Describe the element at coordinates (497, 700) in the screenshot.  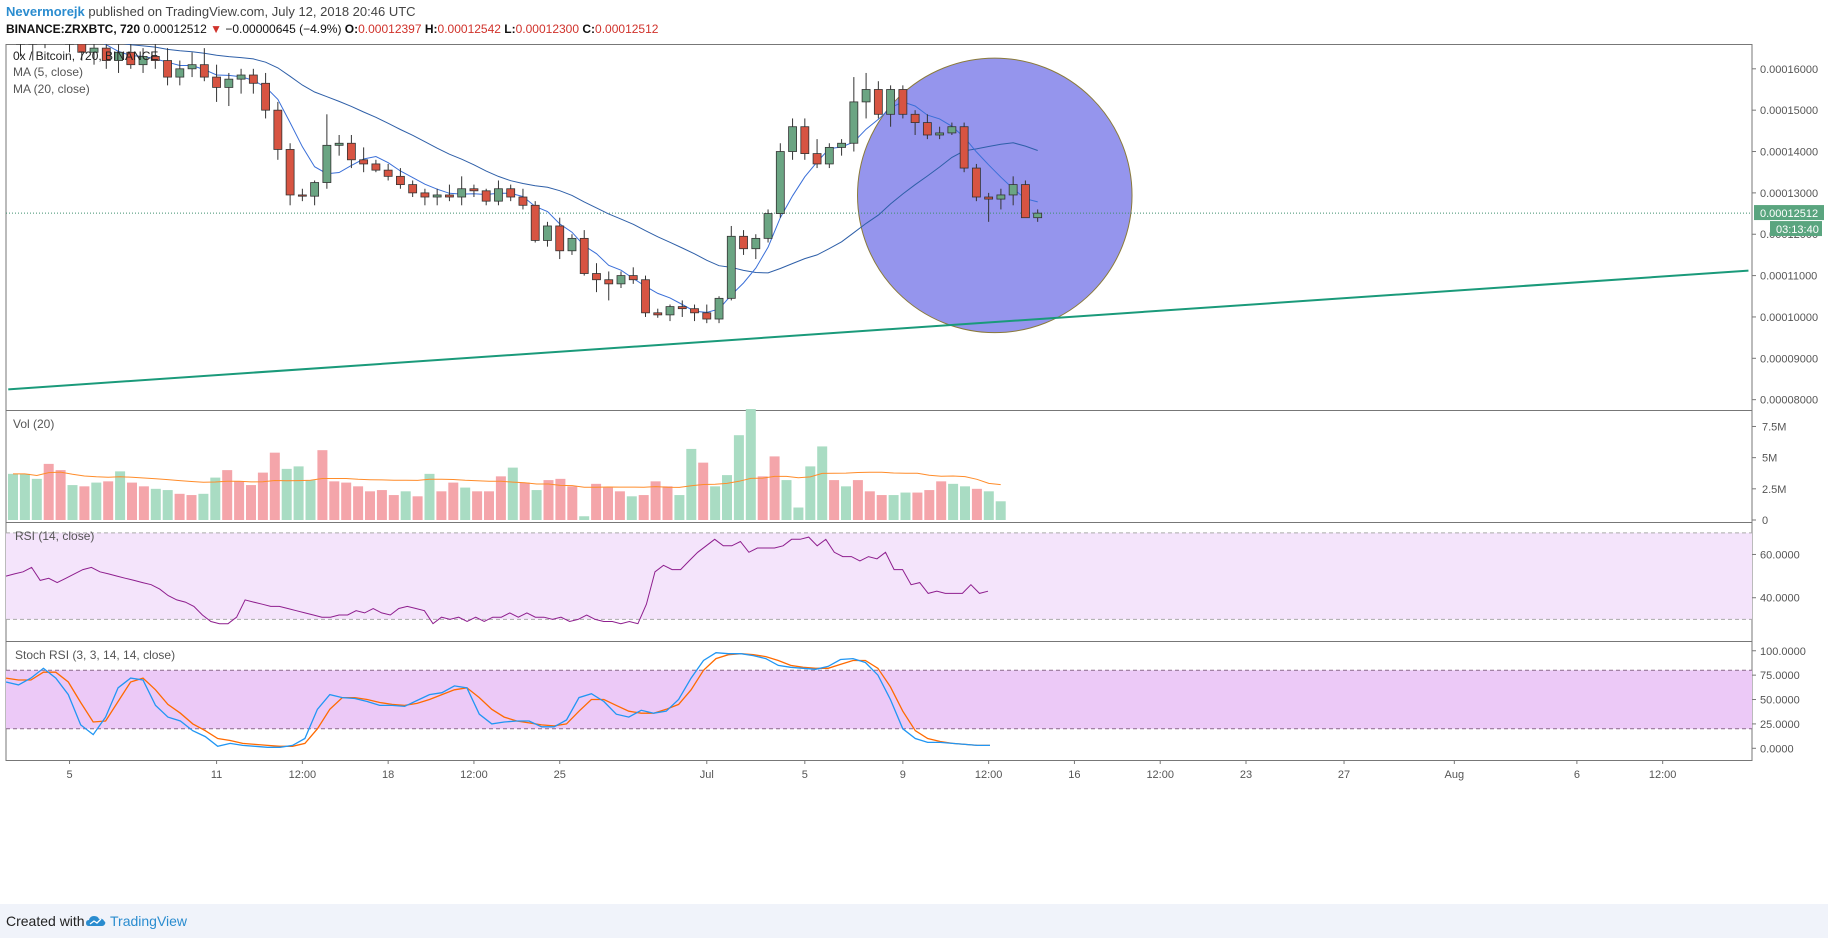
I see `stoch-d-line` at that location.